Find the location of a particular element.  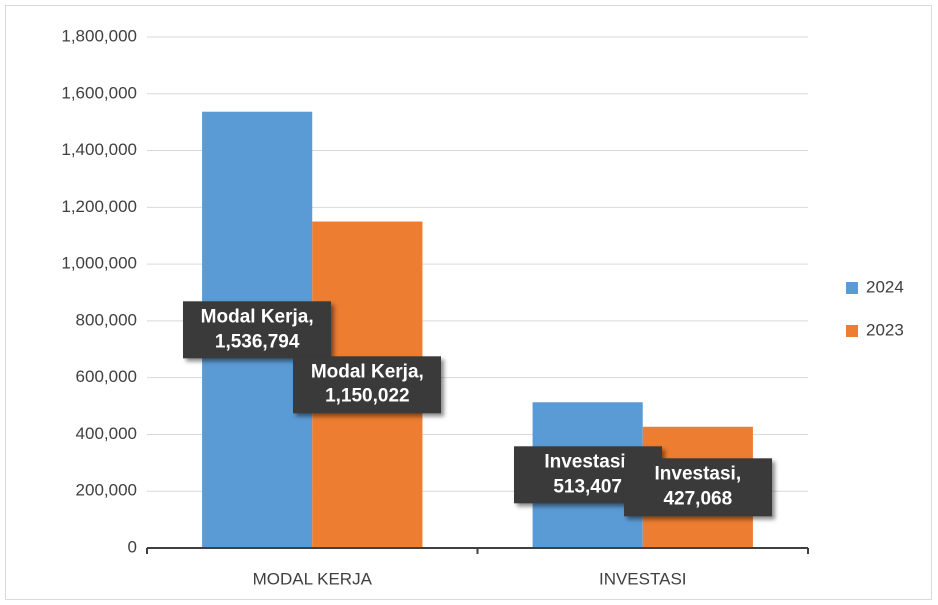

y-tick-label: 800,000 is located at coordinates (106, 319).